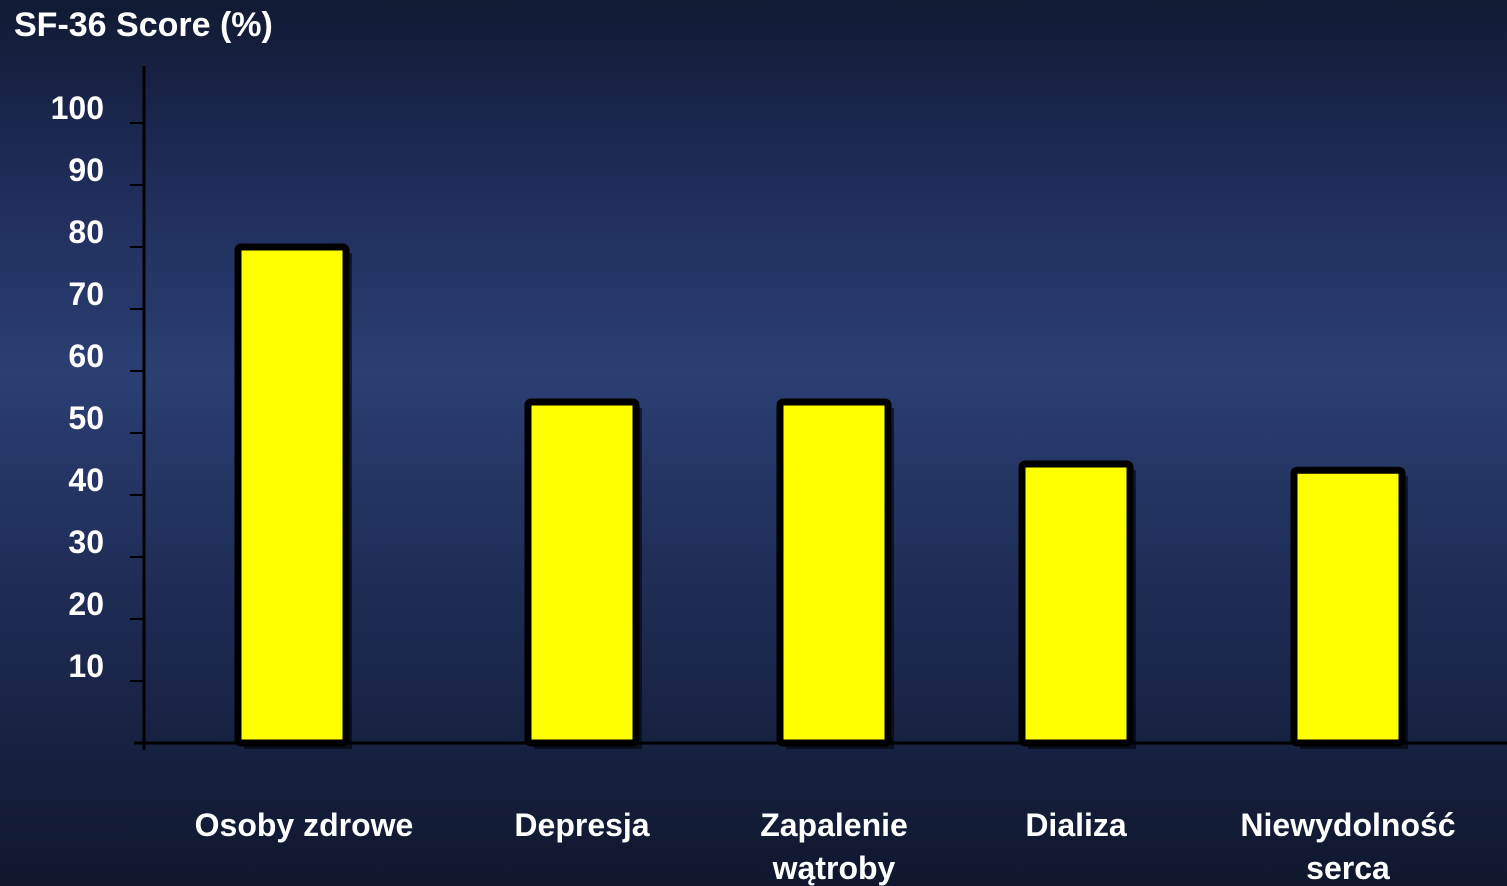 The width and height of the screenshot is (1507, 886). I want to click on x-category-label-line: serca, so click(1348, 868).